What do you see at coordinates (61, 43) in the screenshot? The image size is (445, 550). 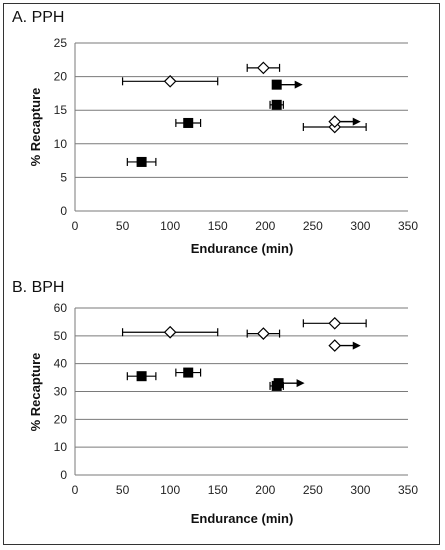 I see `y-tick-label: 25` at bounding box center [61, 43].